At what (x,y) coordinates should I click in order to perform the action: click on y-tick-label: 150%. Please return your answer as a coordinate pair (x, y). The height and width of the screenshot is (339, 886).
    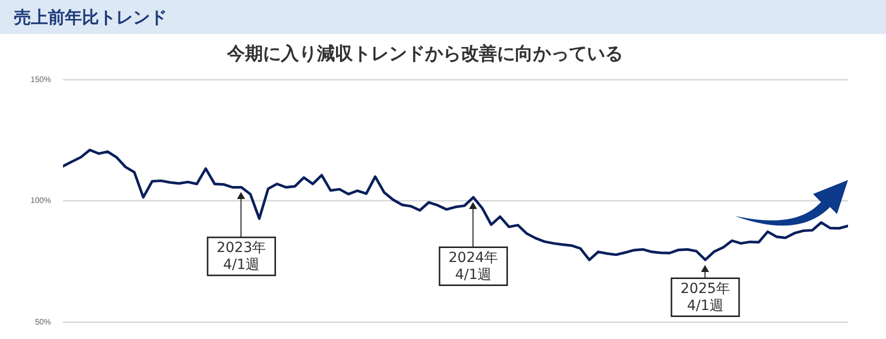
    Looking at the image, I should click on (40, 79).